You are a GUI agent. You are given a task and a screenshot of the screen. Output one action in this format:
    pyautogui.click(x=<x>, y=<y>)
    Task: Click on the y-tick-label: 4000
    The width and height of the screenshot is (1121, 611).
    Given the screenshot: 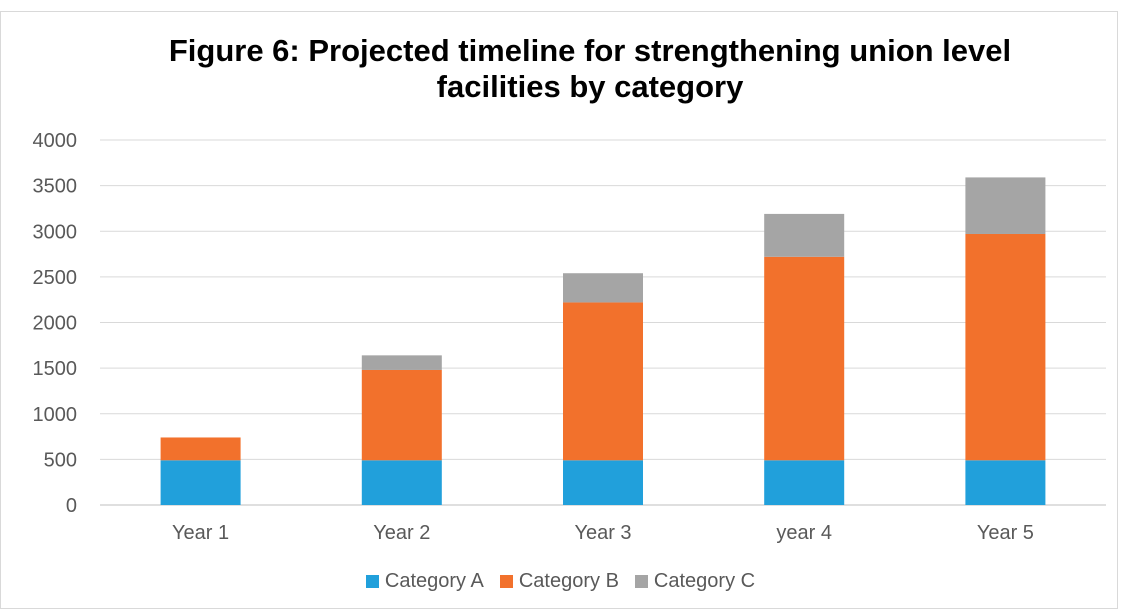 What is the action you would take?
    pyautogui.click(x=55, y=141)
    